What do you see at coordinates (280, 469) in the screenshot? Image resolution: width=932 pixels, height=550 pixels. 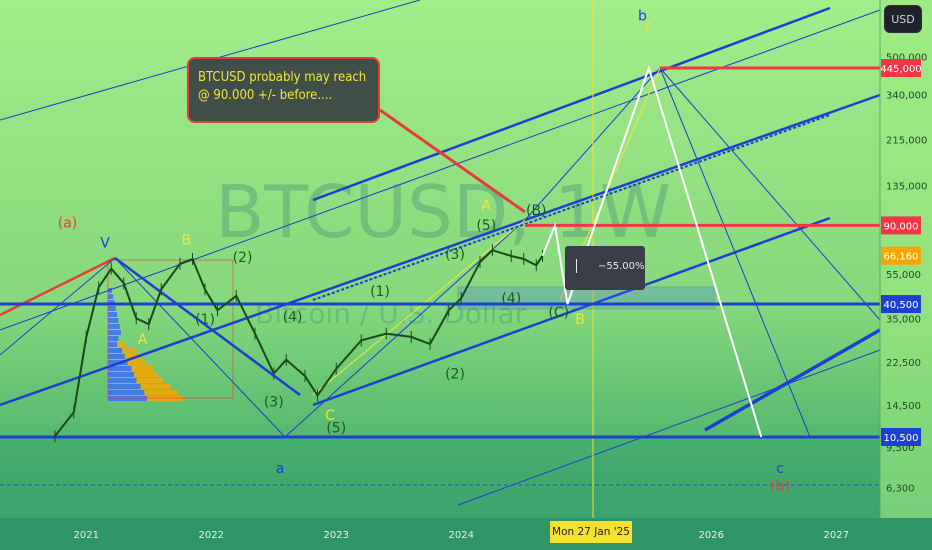 I see `wave-label: a` at bounding box center [280, 469].